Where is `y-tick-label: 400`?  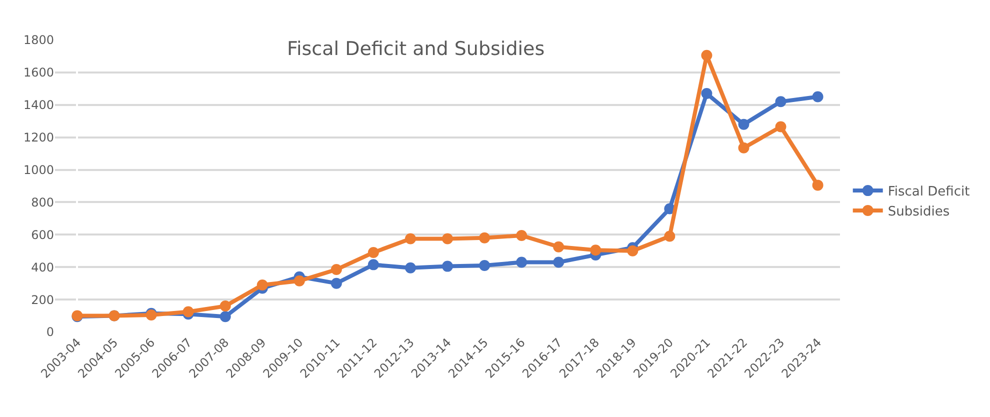
y-tick-label: 400 is located at coordinates (42, 267).